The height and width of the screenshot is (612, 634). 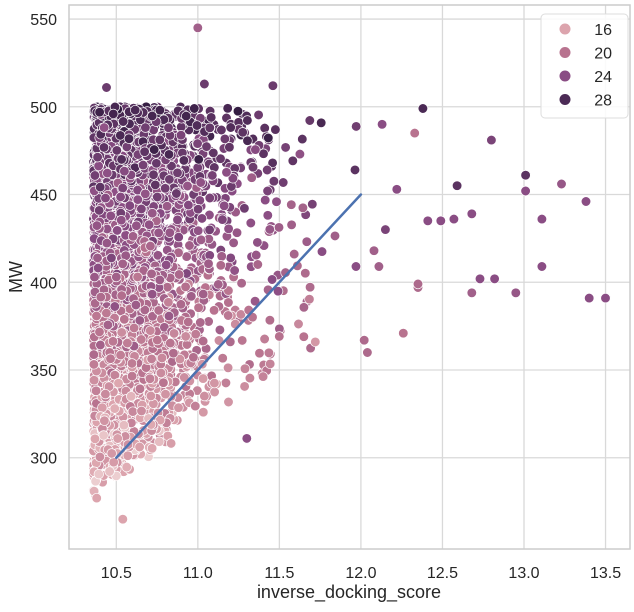 What do you see at coordinates (43, 371) in the screenshot?
I see `y-tick-label: 350` at bounding box center [43, 371].